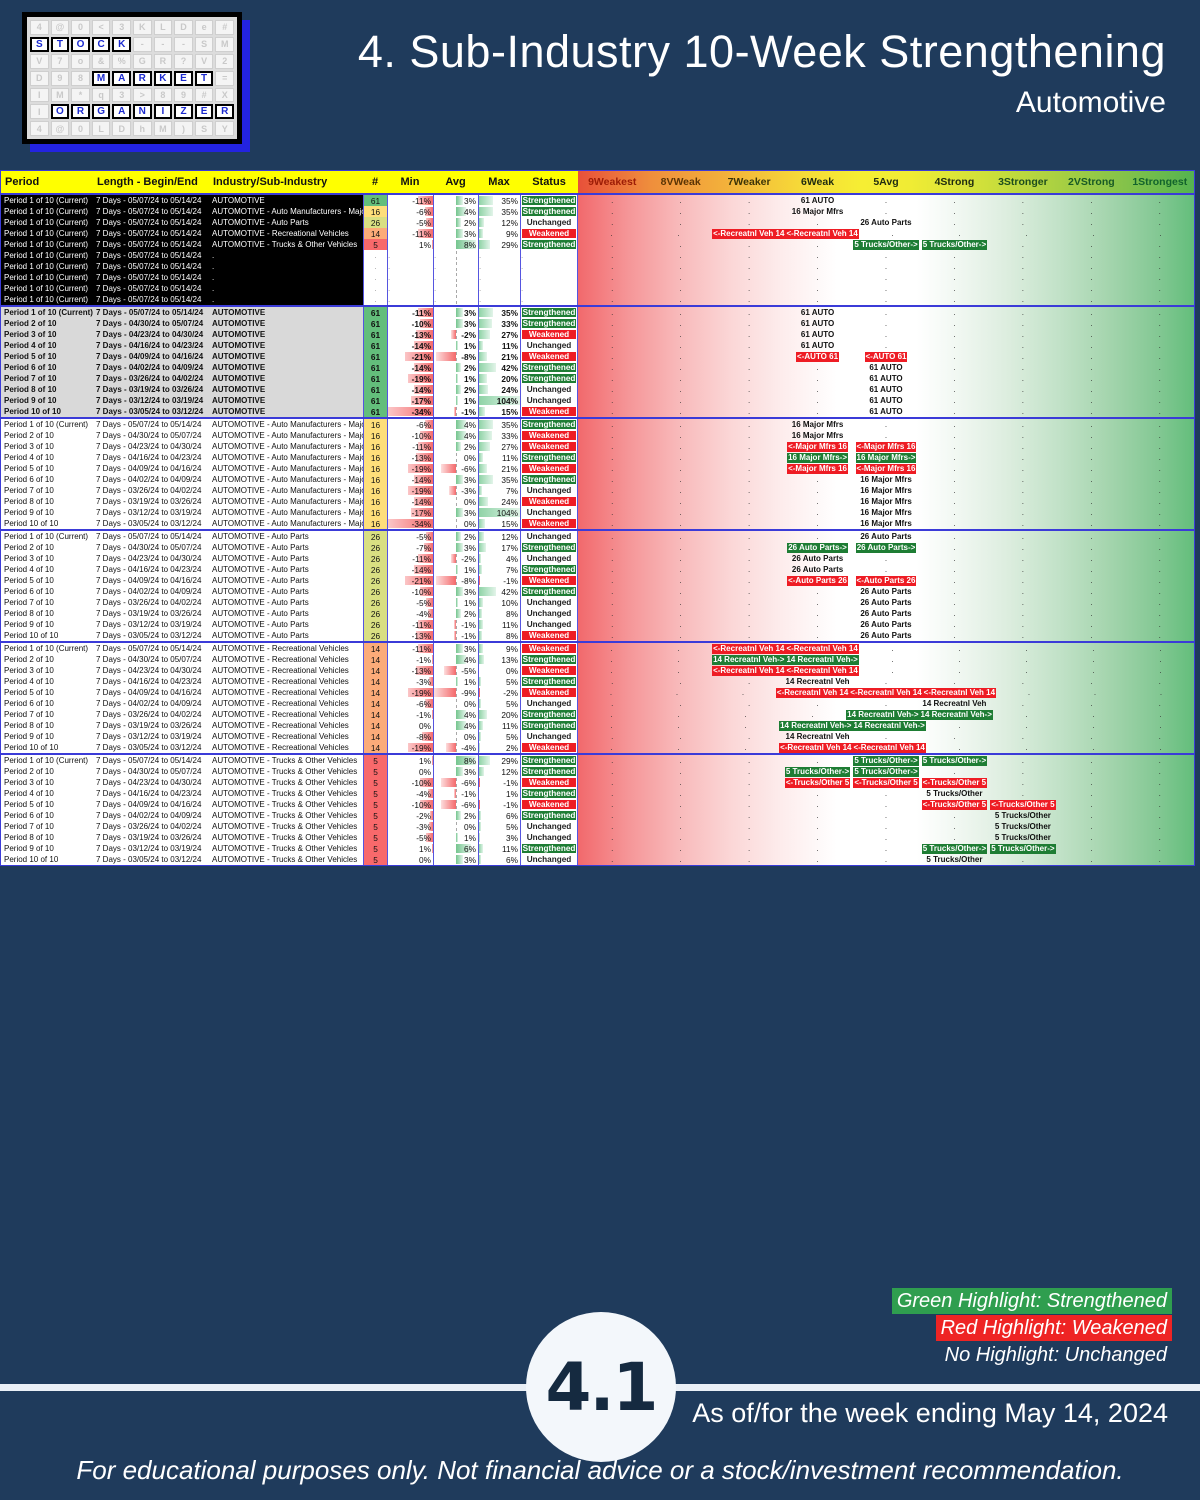 The height and width of the screenshot is (1500, 1200). I want to click on max-value: 12%, so click(509, 536).